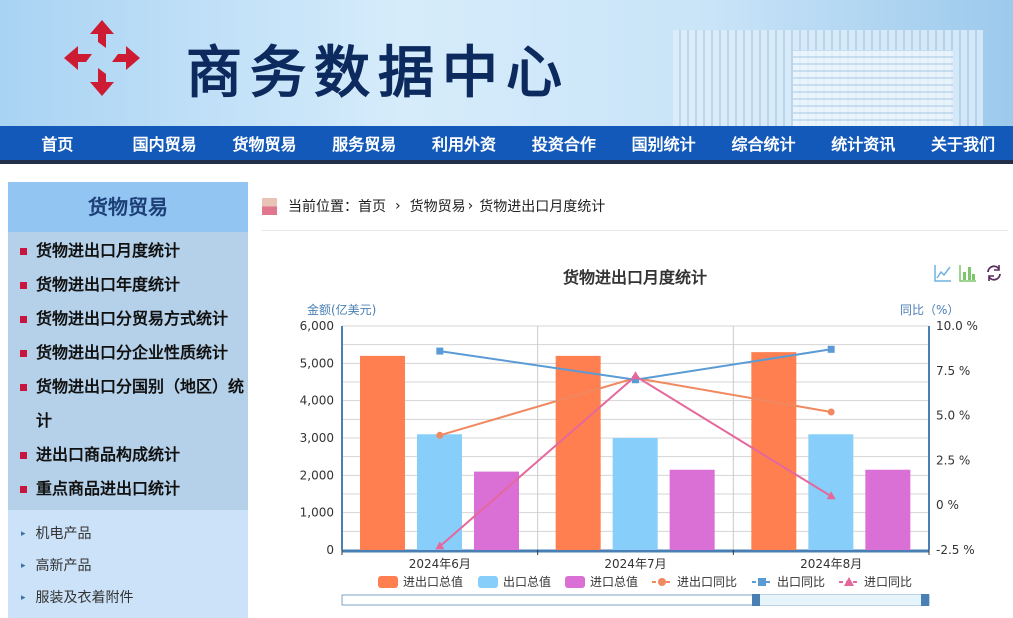 The height and width of the screenshot is (618, 1013). Describe the element at coordinates (102, 58) in the screenshot. I see `logo-icon` at that location.